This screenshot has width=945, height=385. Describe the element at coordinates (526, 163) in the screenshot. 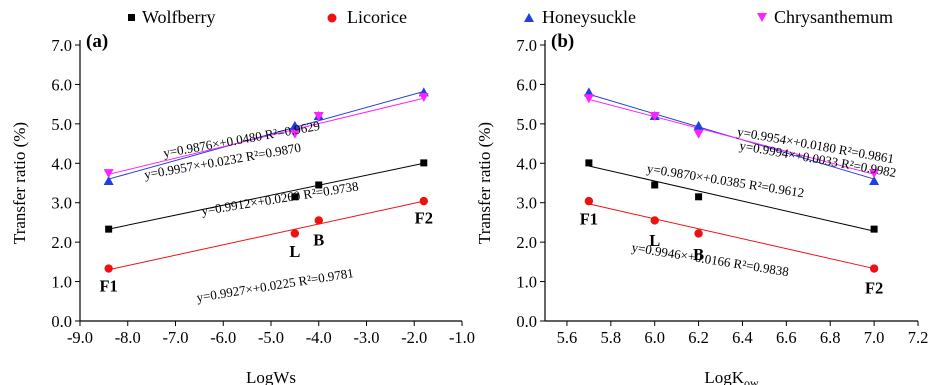

I see `panel-b-y-tick-label: 4.0` at that location.